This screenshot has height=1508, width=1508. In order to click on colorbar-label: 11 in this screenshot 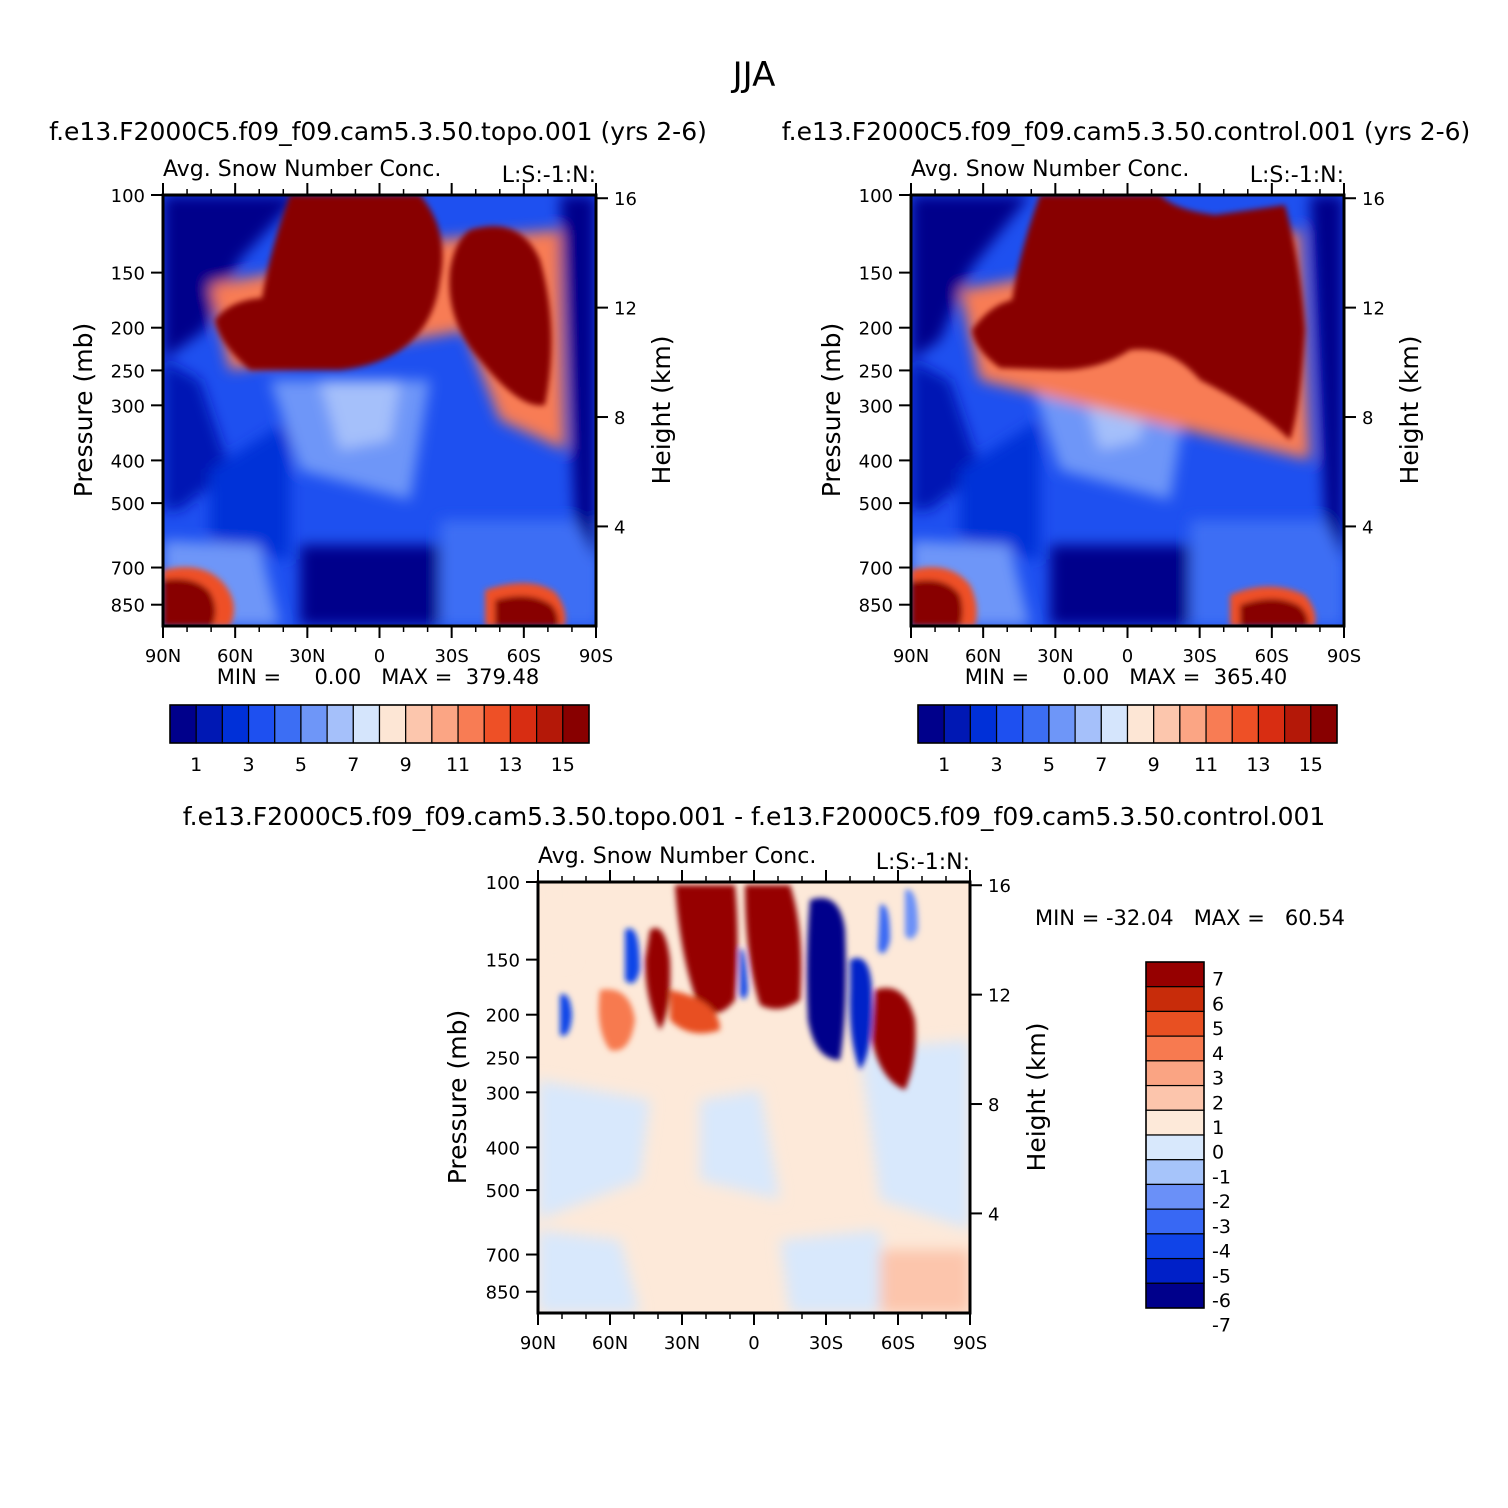, I will do `click(1206, 765)`.